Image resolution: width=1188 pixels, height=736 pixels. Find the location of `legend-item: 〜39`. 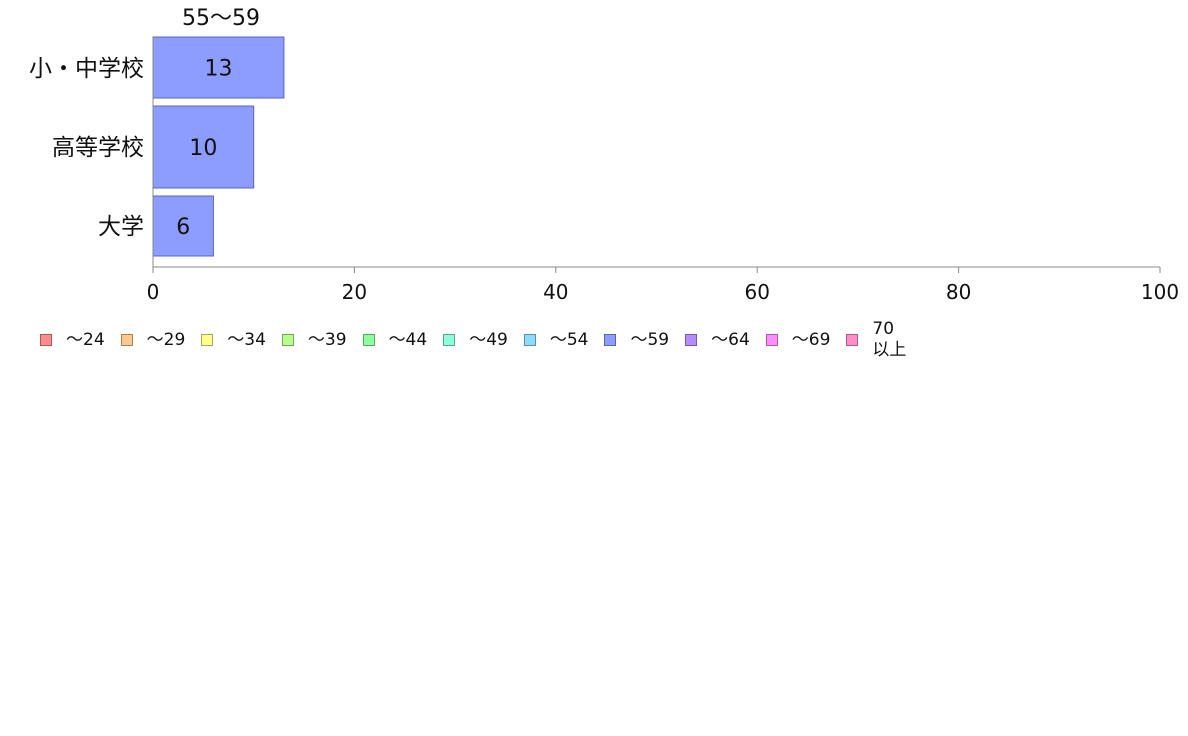

legend-item: 〜39 is located at coordinates (314, 340).